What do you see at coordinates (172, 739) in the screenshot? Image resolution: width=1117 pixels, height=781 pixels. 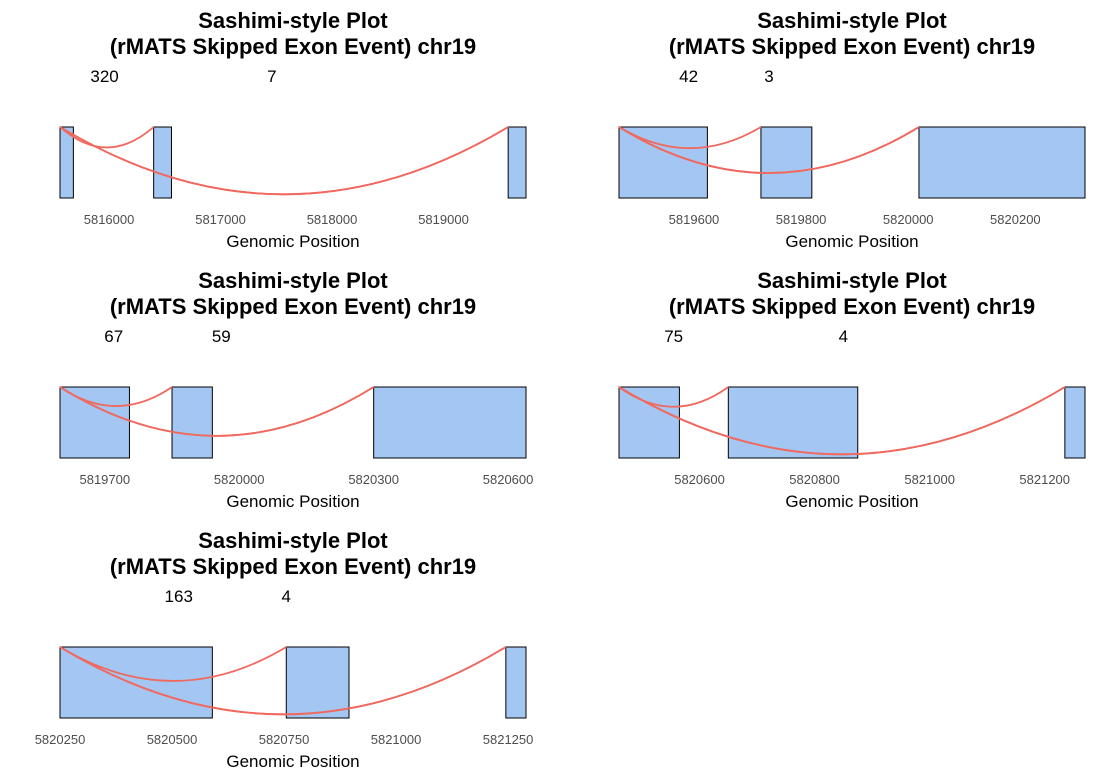 I see `x-tick-label: 5820500` at bounding box center [172, 739].